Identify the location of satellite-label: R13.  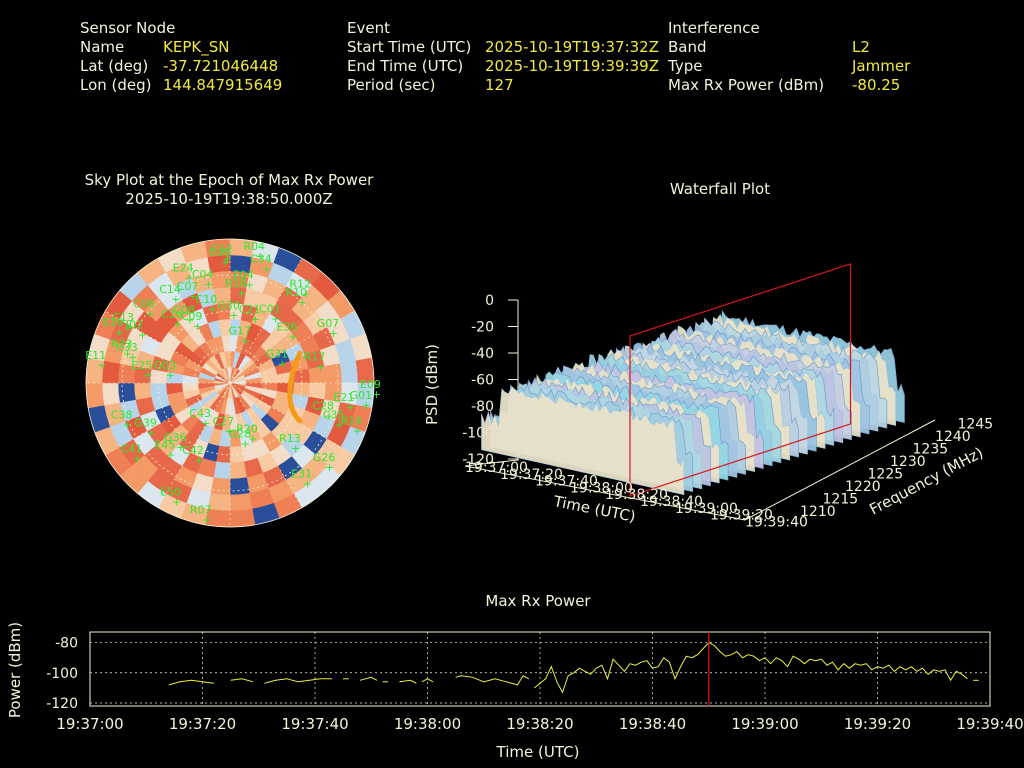
(290, 438).